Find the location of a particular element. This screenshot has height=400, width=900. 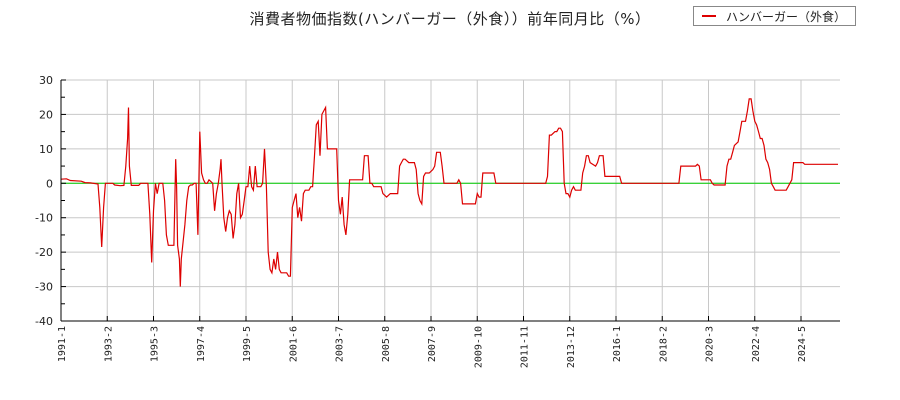

x-tick-label: 2005-8 is located at coordinates (386, 344).